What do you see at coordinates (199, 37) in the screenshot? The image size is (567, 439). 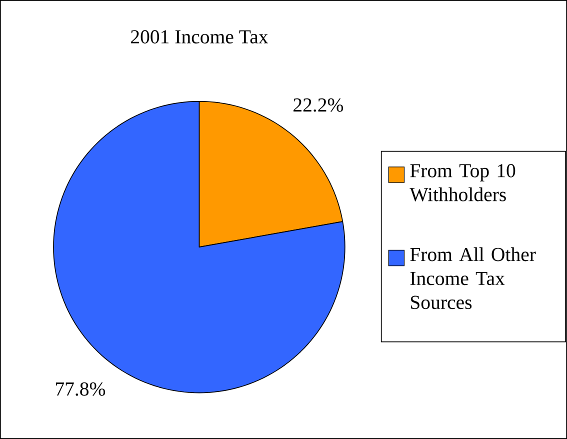 I see `chart-title: 2001 Income Tax` at bounding box center [199, 37].